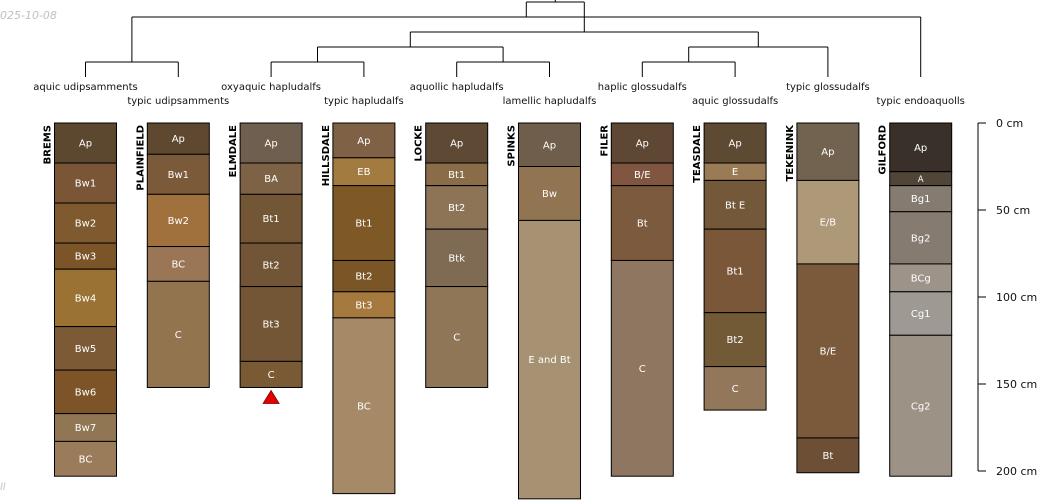 This screenshot has width=1050, height=504. I want to click on horizon-label-spinks-0: Ap, so click(549, 145).